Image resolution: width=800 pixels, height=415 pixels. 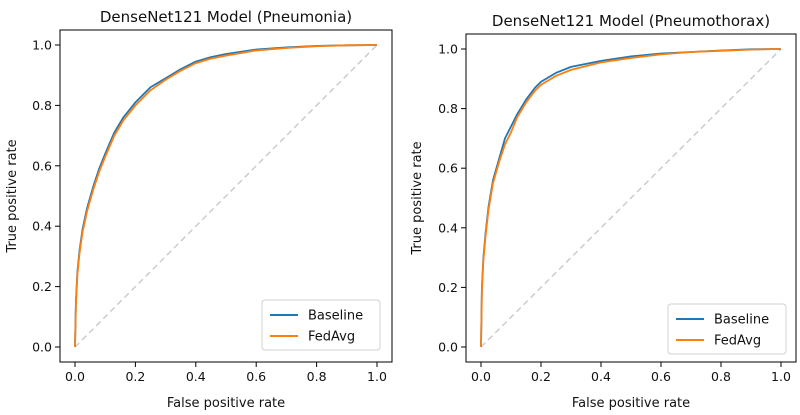 I want to click on chart-title: DenseNet121 Model (Pneumothorax), so click(x=631, y=21).